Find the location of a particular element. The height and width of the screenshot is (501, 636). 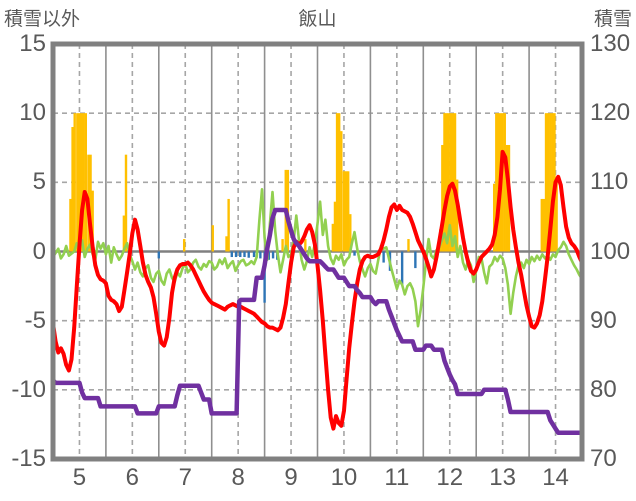

axis-tick-label: 110 is located at coordinates (609, 182).